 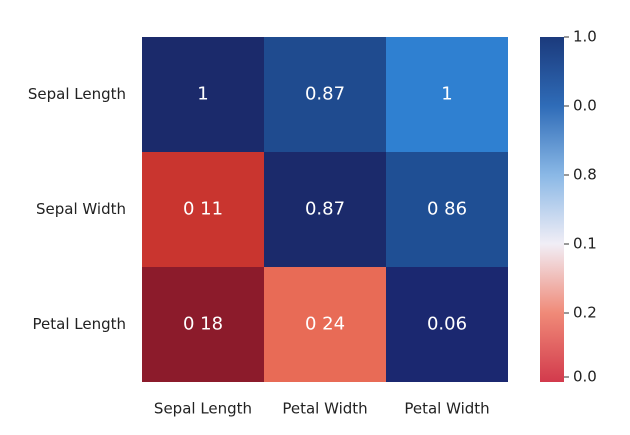 I want to click on cell-label: 0.06, so click(x=447, y=324).